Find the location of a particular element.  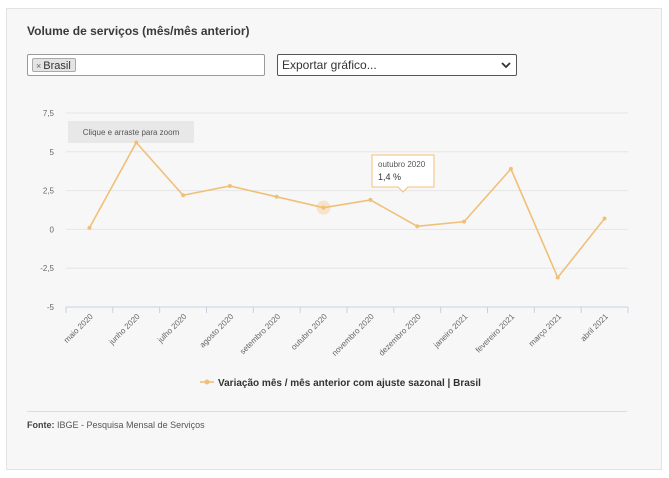

x-tick-label: abril 2021 is located at coordinates (595, 328).